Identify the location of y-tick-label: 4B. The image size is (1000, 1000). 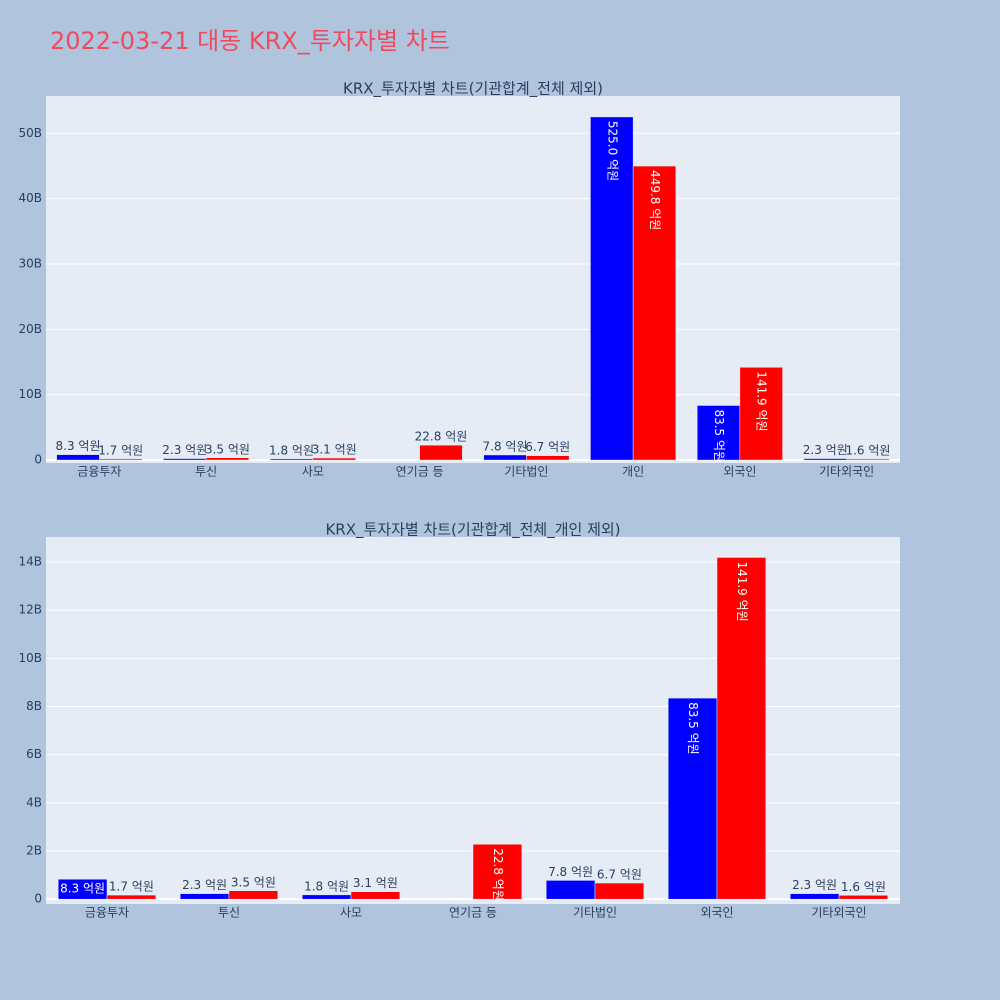
(34, 802).